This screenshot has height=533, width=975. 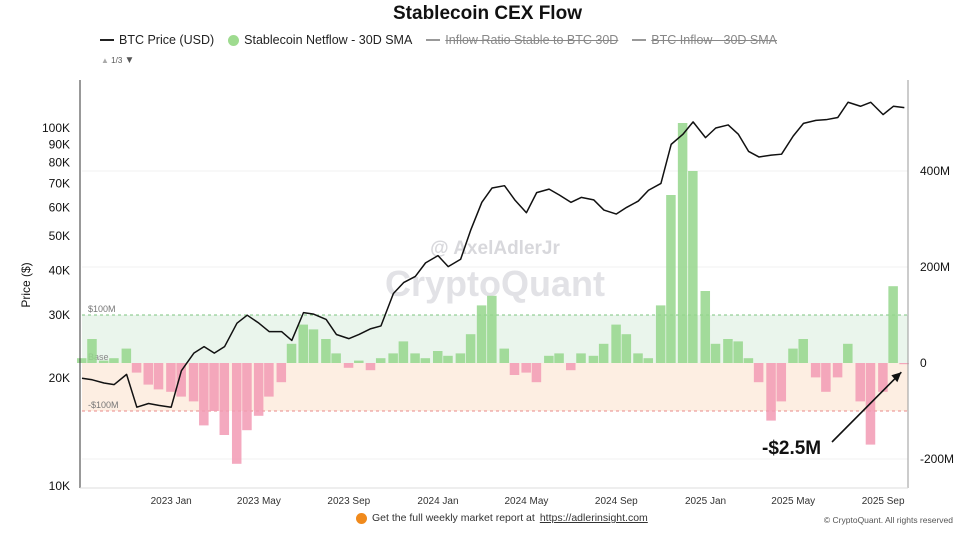 What do you see at coordinates (234, 40) in the screenshot?
I see `dot-swatch-icon` at bounding box center [234, 40].